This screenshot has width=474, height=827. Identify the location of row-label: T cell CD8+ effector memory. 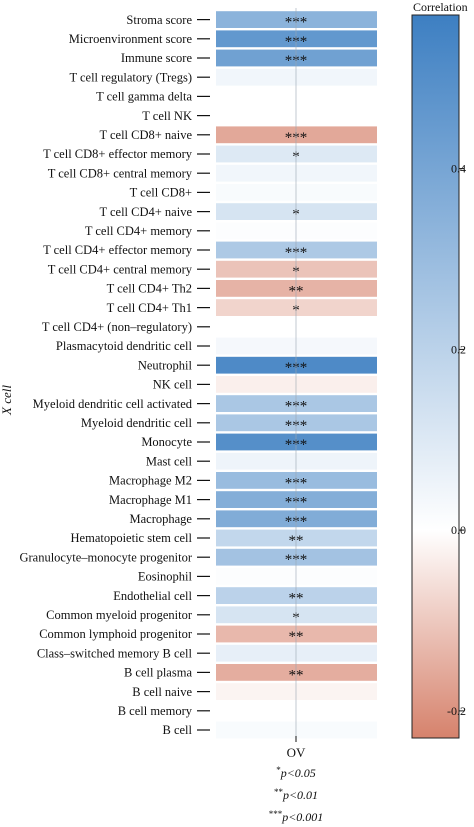
(118, 154).